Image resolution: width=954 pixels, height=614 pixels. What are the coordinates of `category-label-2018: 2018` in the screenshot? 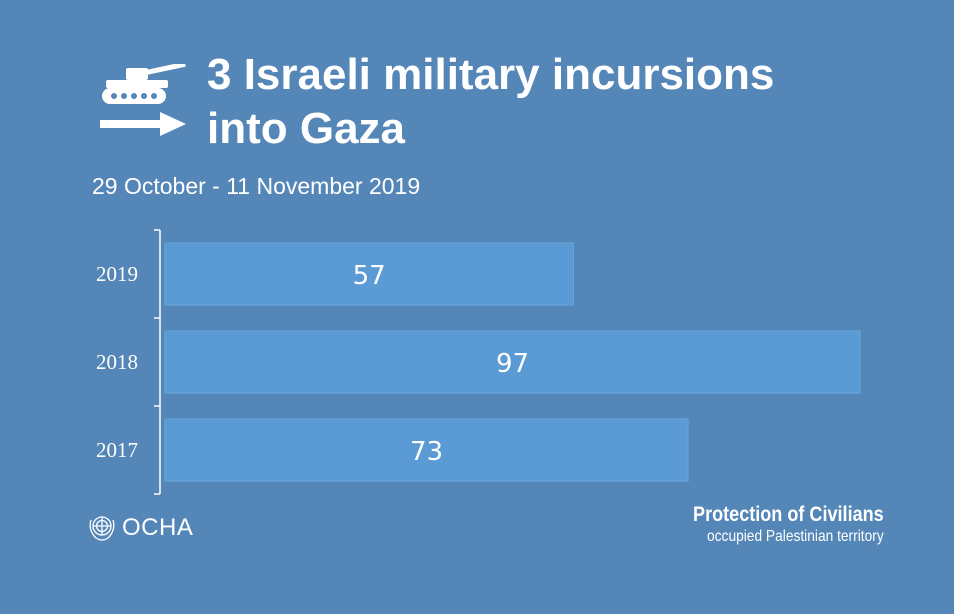 It's located at (117, 362).